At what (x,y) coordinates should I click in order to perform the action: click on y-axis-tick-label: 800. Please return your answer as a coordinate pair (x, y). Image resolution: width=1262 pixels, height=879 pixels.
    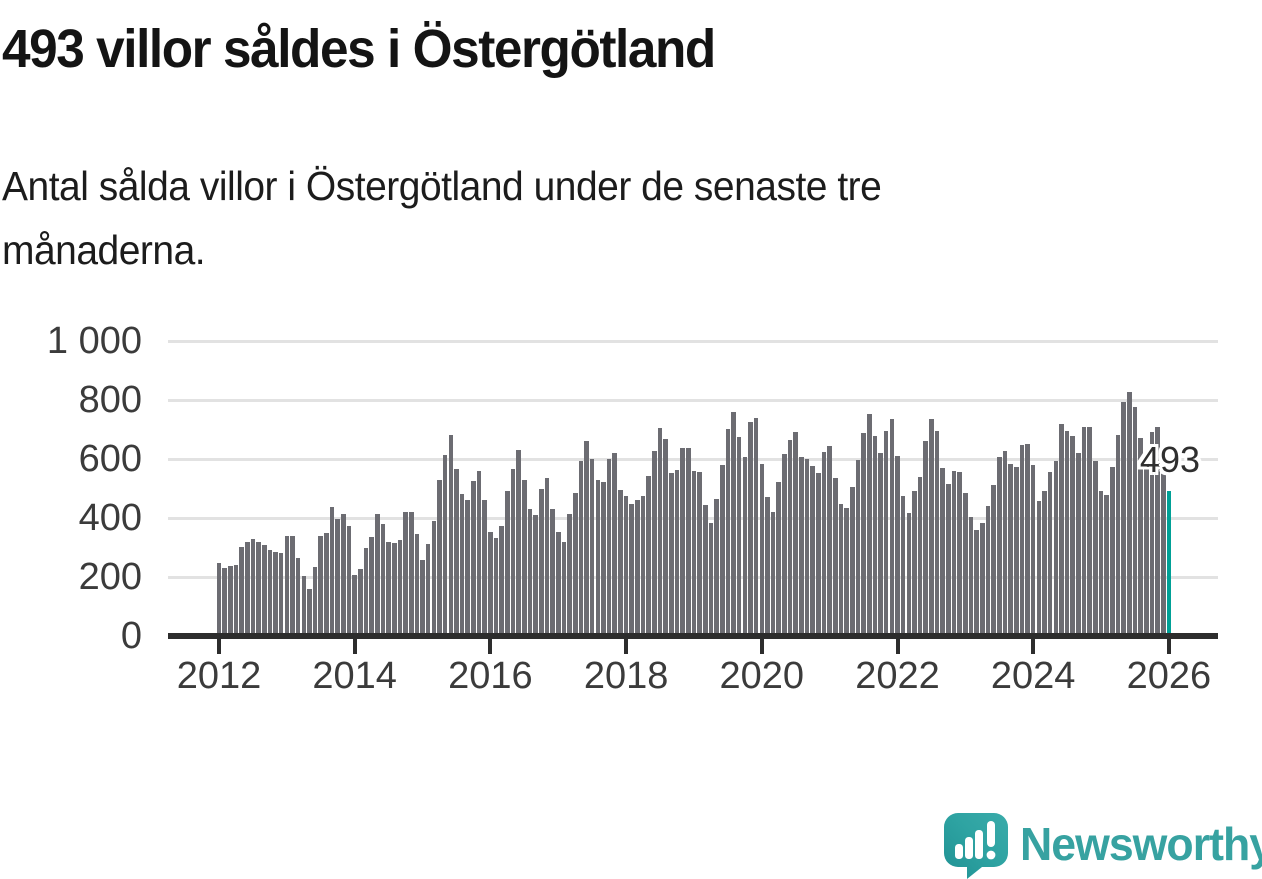
    Looking at the image, I should click on (110, 400).